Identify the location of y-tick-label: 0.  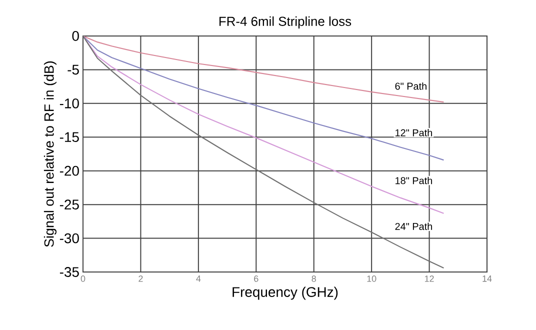
(75, 36).